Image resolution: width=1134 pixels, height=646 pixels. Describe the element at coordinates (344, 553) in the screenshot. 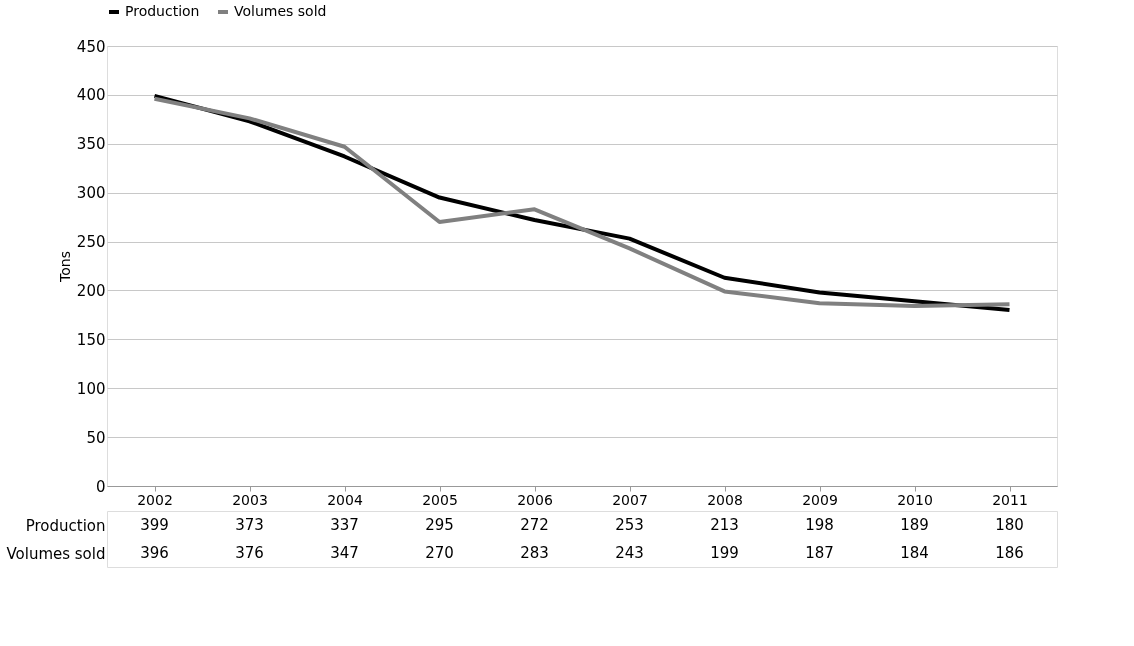

I see `data-label: 347` at that location.